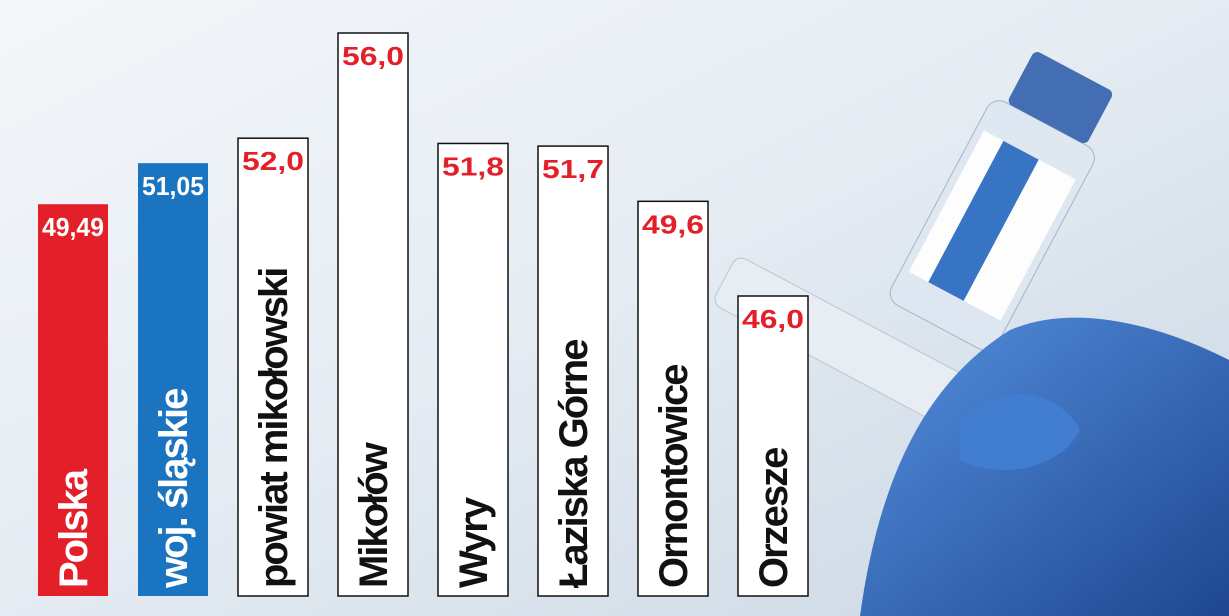 The image size is (1229, 616). What do you see at coordinates (174, 489) in the screenshot?
I see `category-label: woj. śląskie` at bounding box center [174, 489].